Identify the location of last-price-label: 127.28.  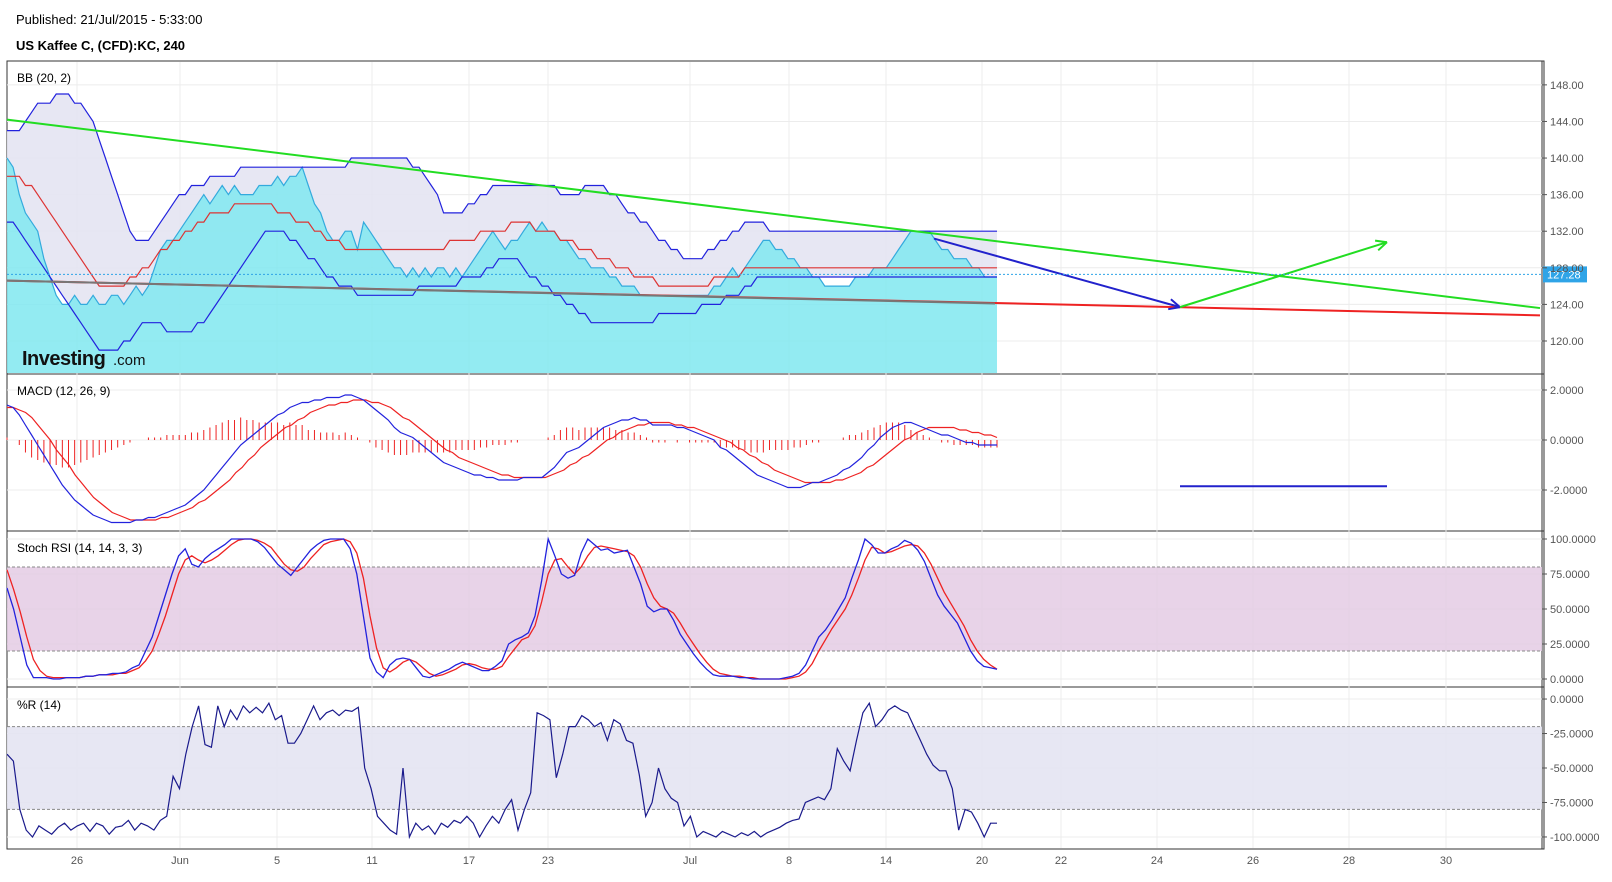
(1564, 275).